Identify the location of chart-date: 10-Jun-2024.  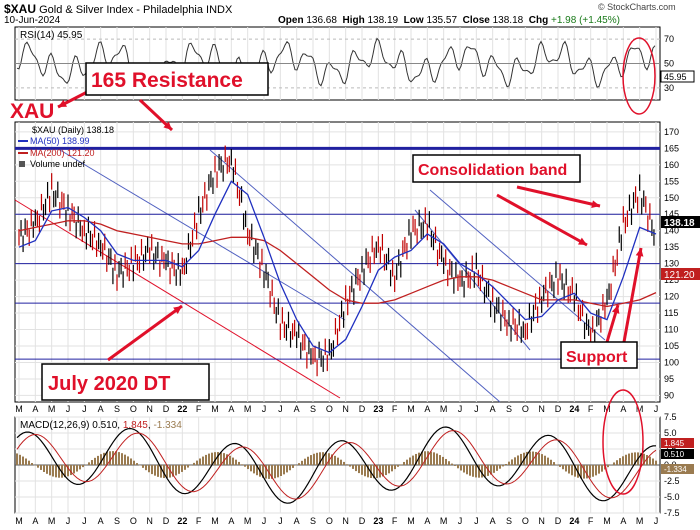
(32, 20).